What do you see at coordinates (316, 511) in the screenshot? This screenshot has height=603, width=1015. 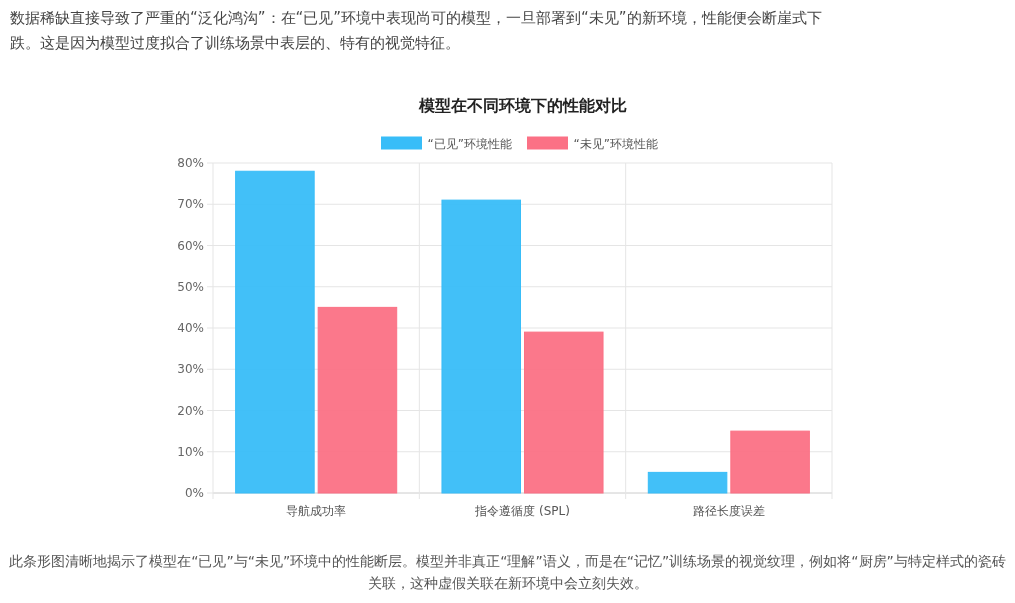 I see `x-tick-label: 导航成功率` at bounding box center [316, 511].